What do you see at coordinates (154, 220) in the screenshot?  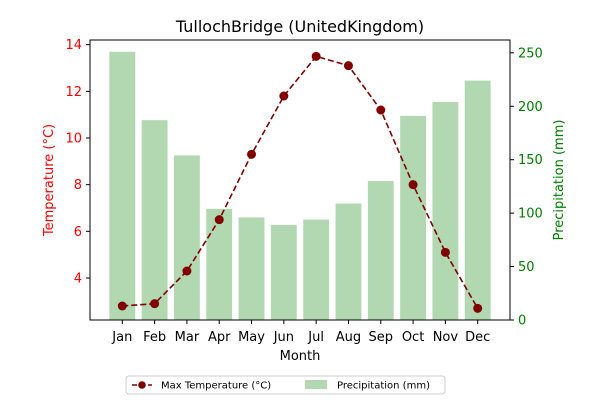 I see `bar-feb` at bounding box center [154, 220].